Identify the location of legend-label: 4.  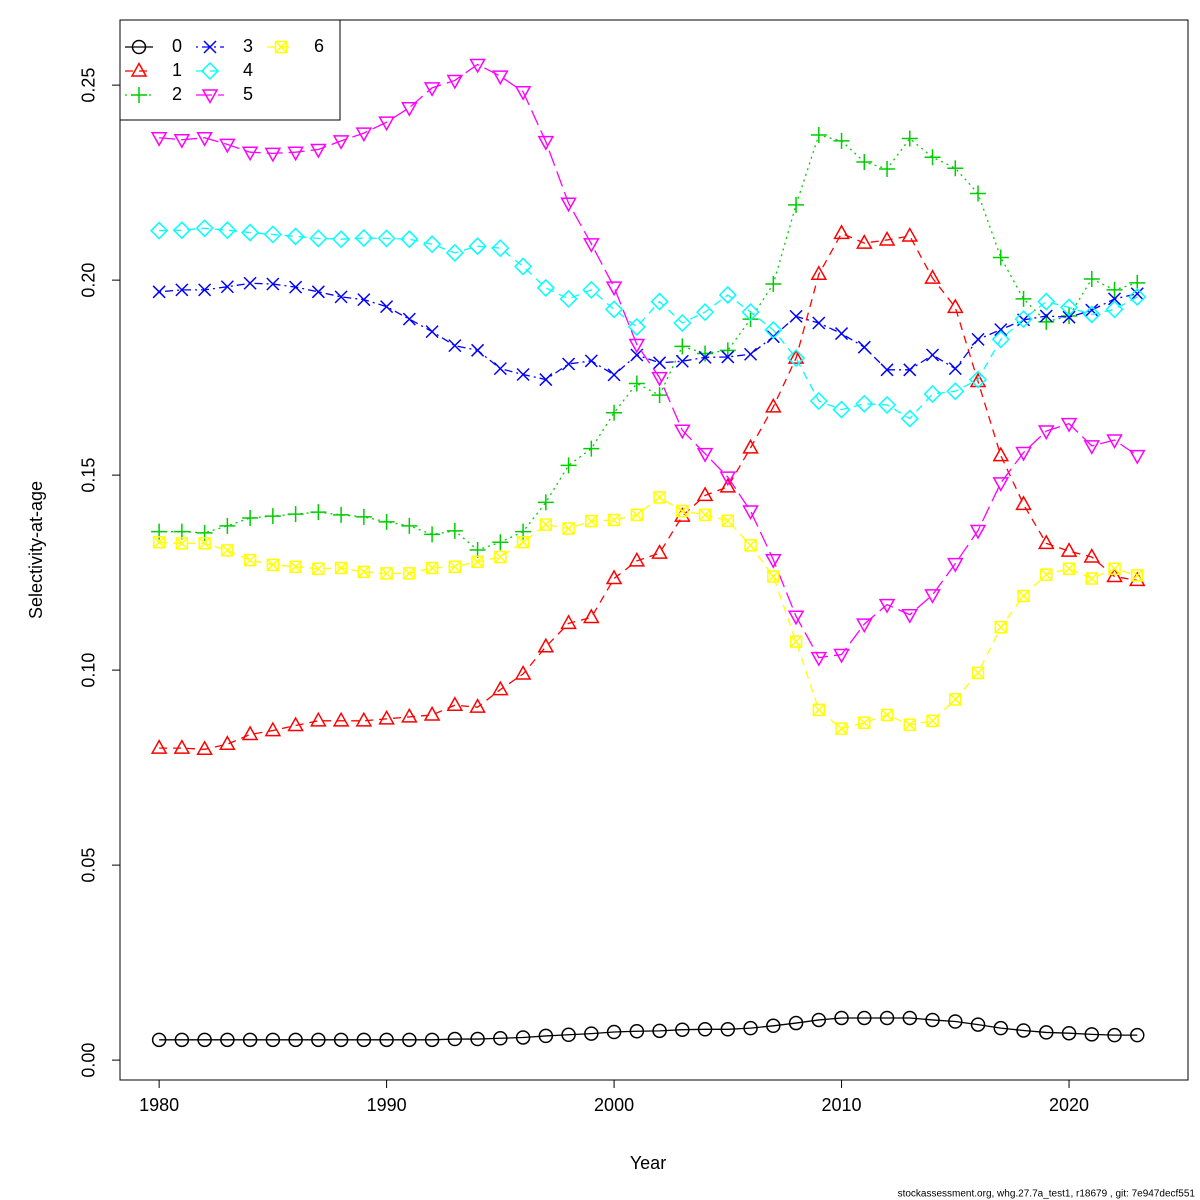
(248, 70).